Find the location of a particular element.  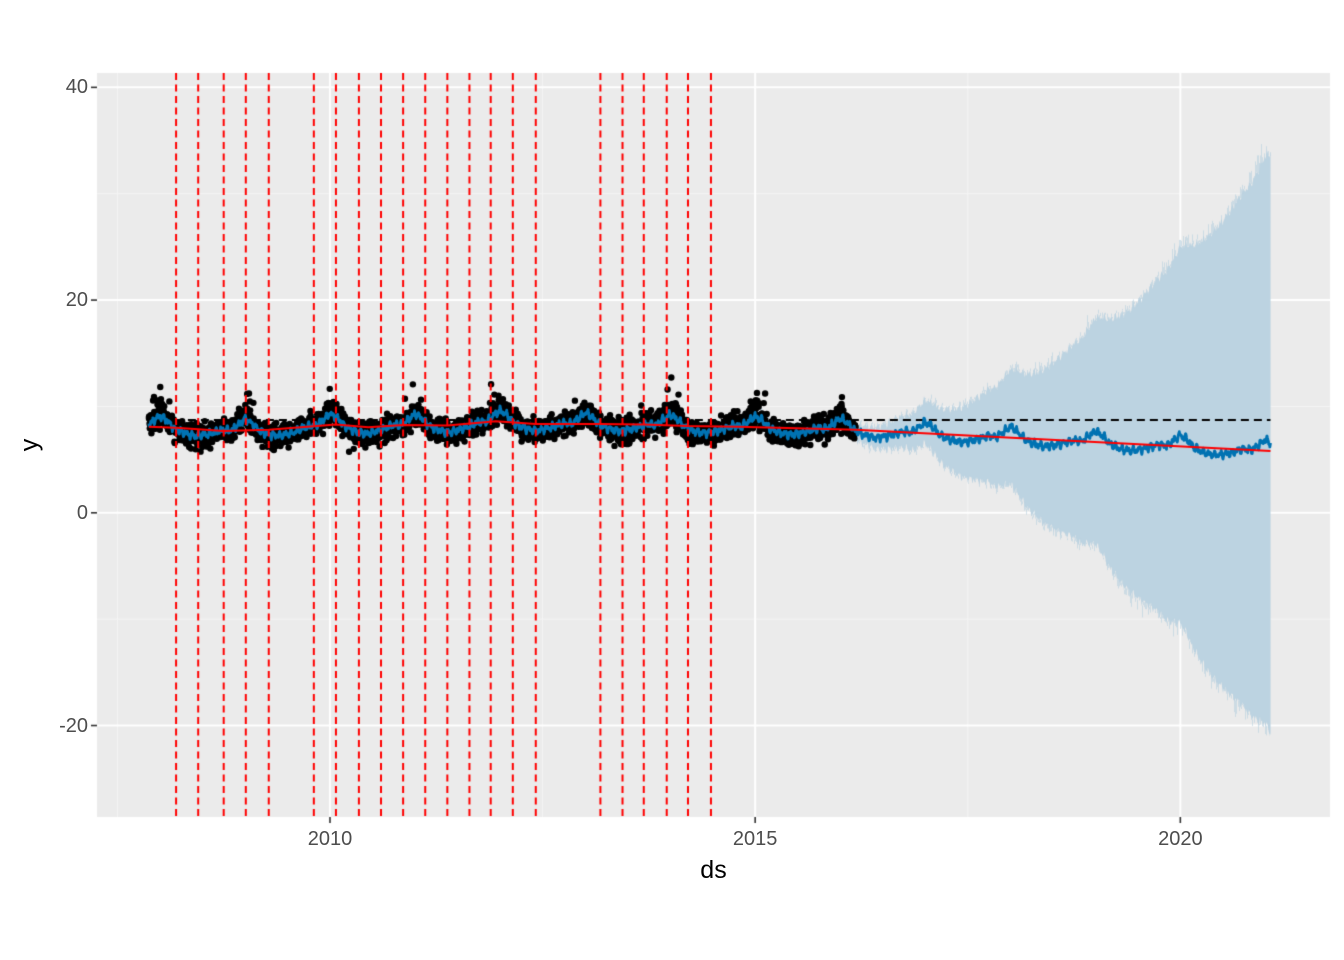

x-axis-title: ds is located at coordinates (713, 870).